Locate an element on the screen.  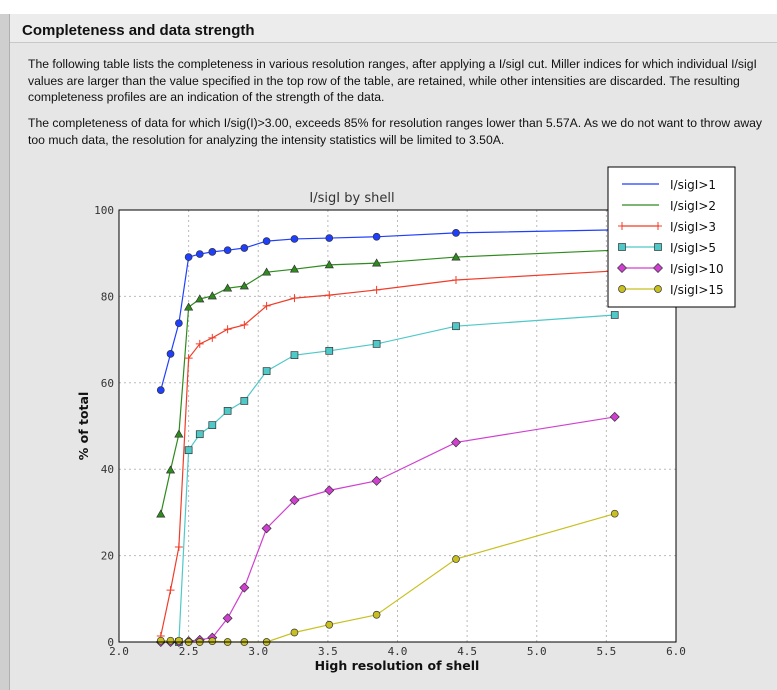
x-tick-label: 3.5 is located at coordinates (328, 651).